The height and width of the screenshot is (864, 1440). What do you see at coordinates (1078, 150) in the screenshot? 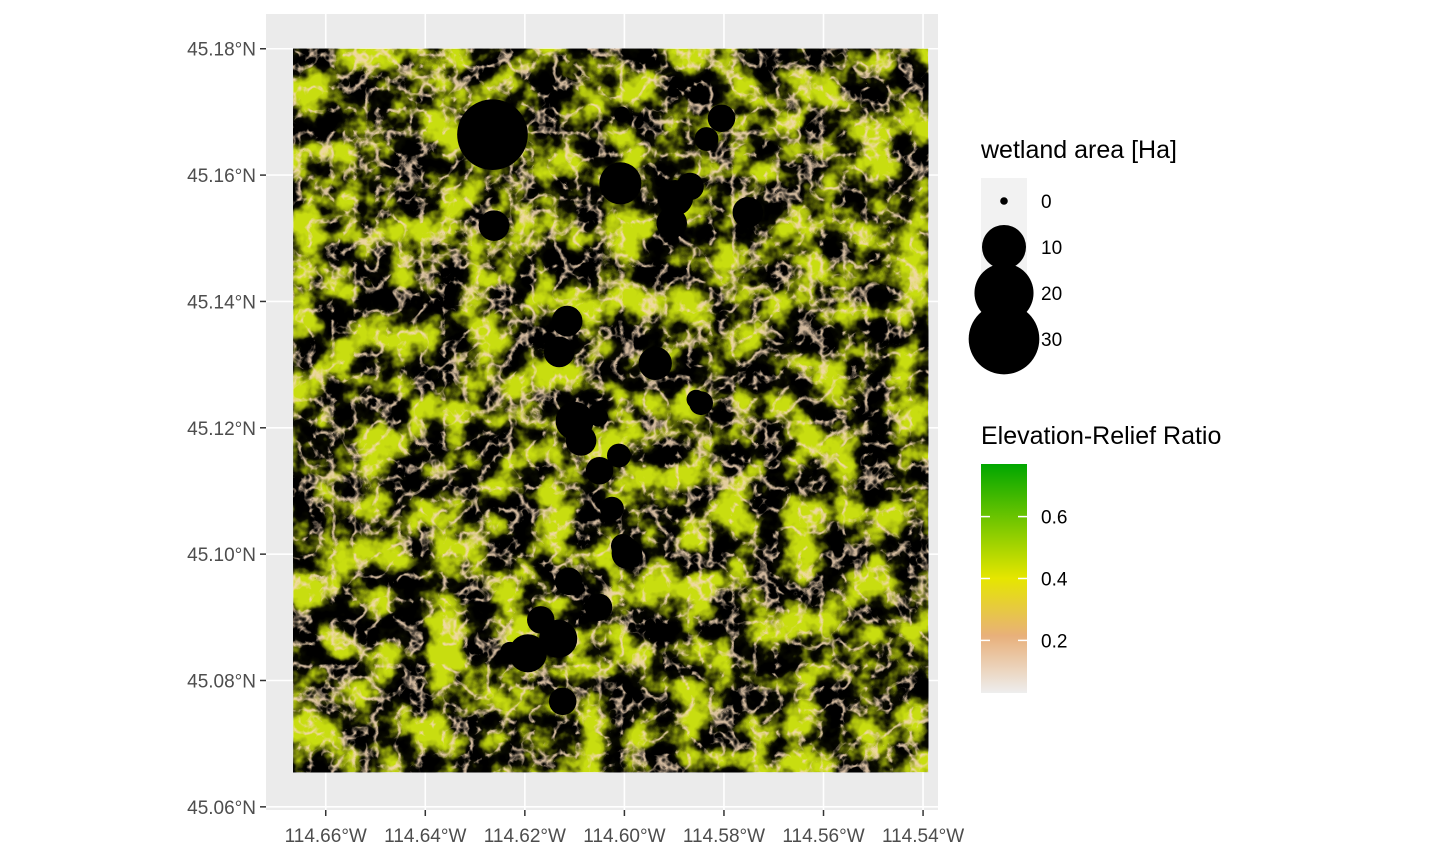
I see `size-legend-title: wetland area [Ha]` at bounding box center [1078, 150].